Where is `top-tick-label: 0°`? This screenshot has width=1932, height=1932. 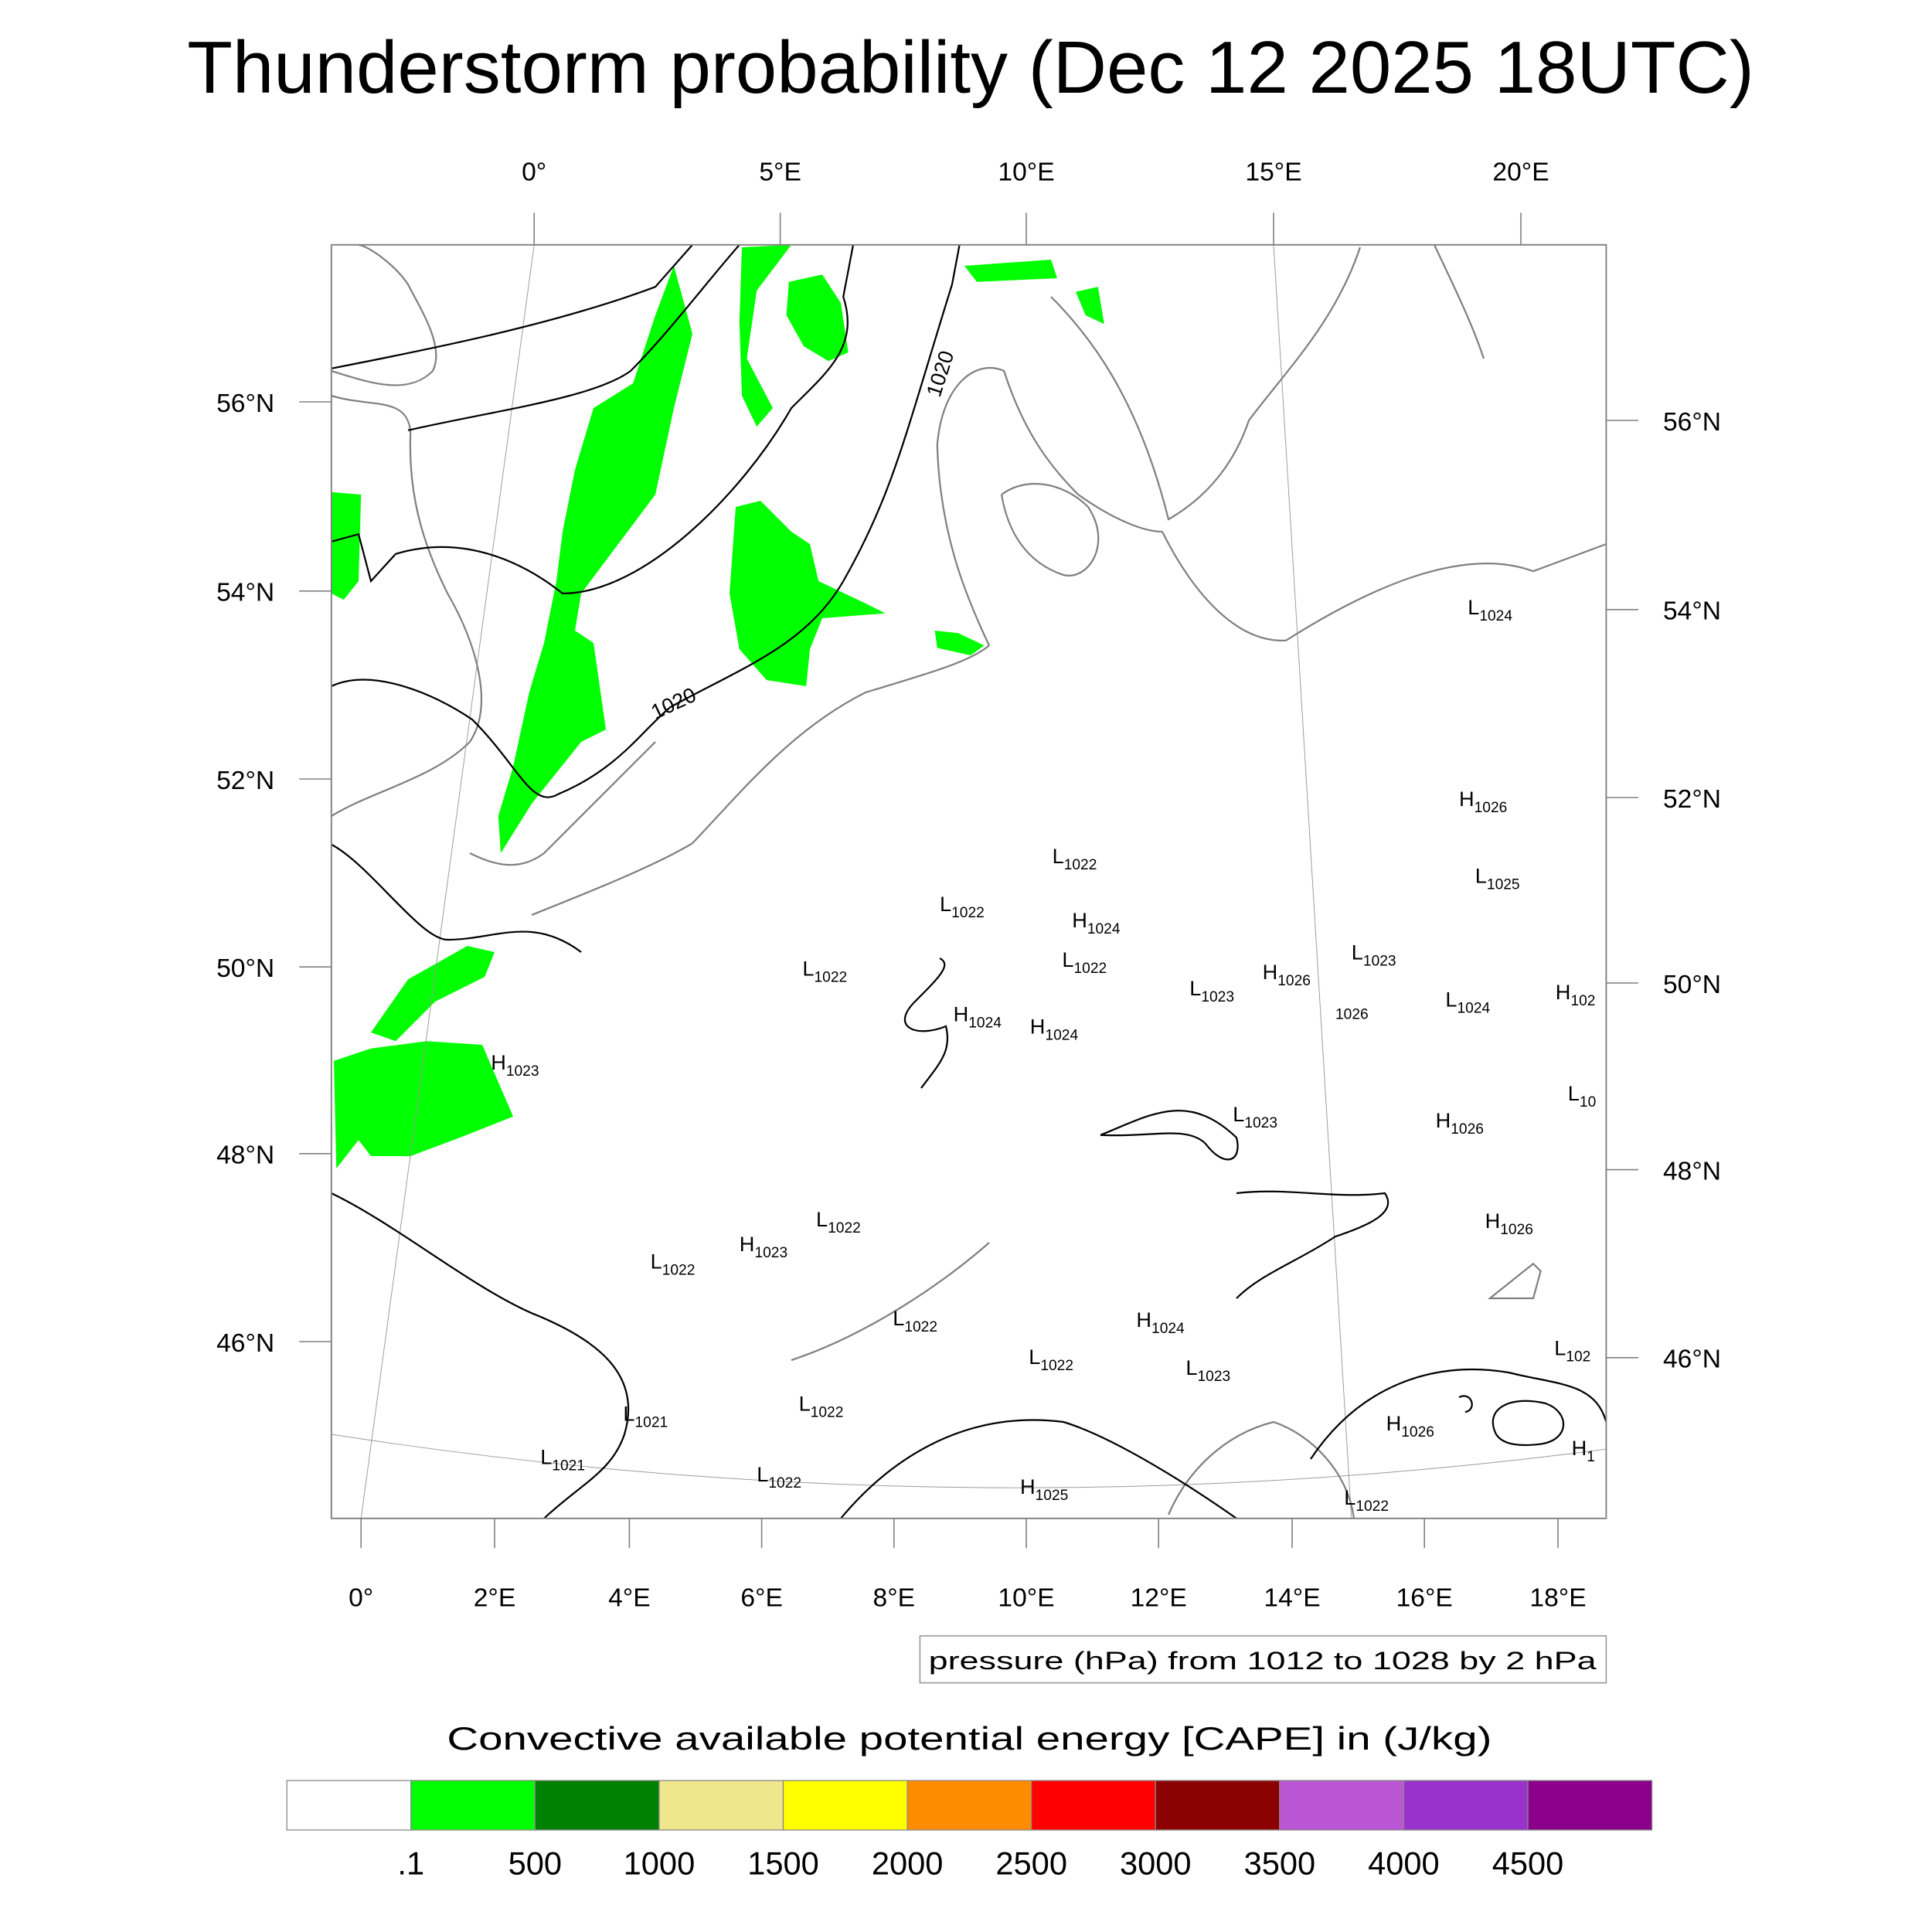
top-tick-label: 0° is located at coordinates (534, 173).